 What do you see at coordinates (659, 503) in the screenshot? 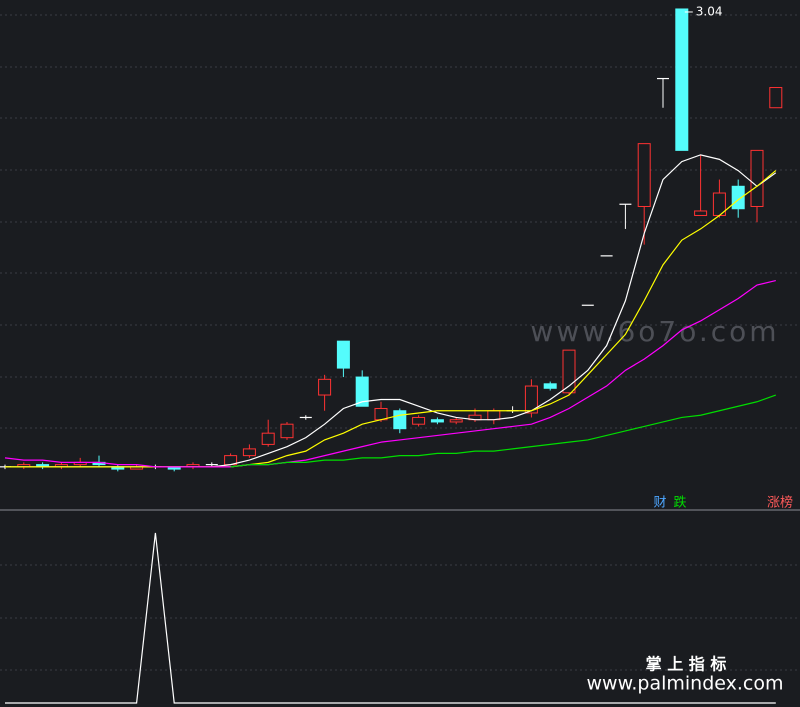
I see `marker-label: 财` at bounding box center [659, 503].